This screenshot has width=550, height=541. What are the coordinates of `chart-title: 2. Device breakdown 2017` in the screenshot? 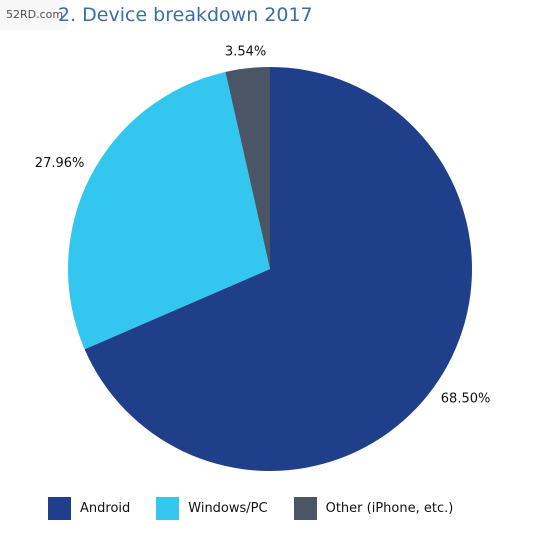 It's located at (185, 15).